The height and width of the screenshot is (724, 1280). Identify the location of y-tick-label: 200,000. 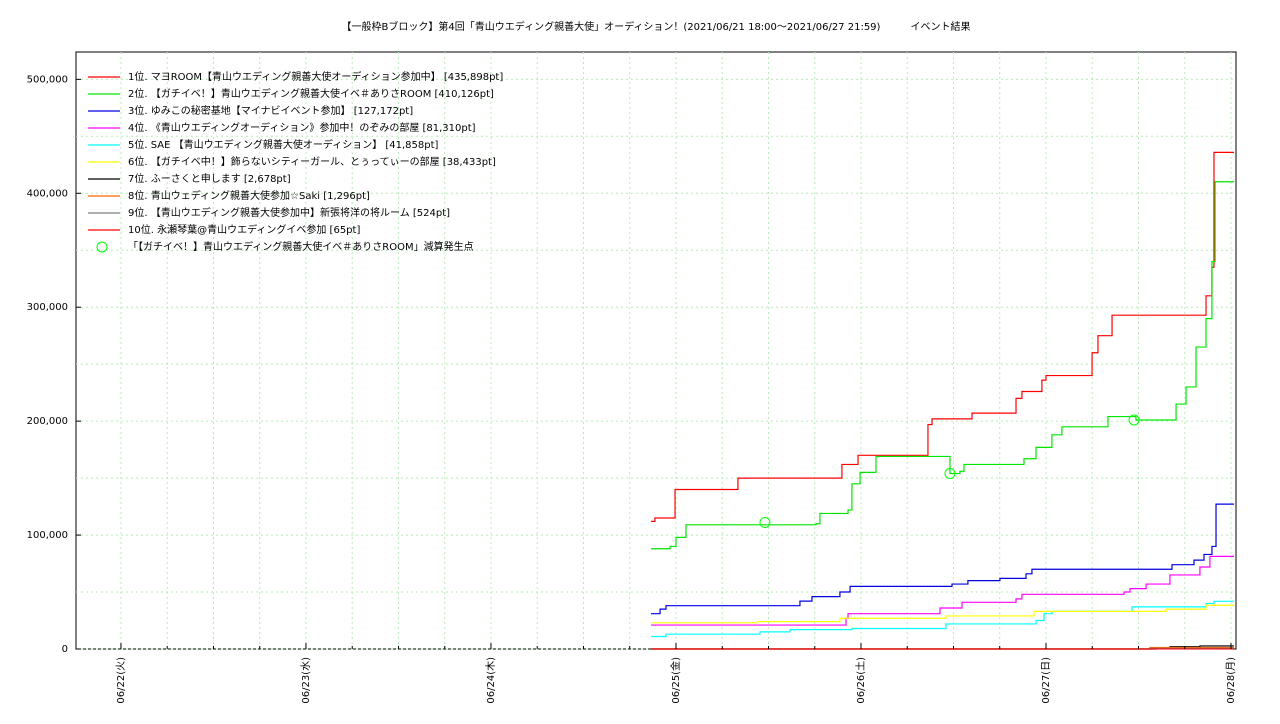
(47, 421).